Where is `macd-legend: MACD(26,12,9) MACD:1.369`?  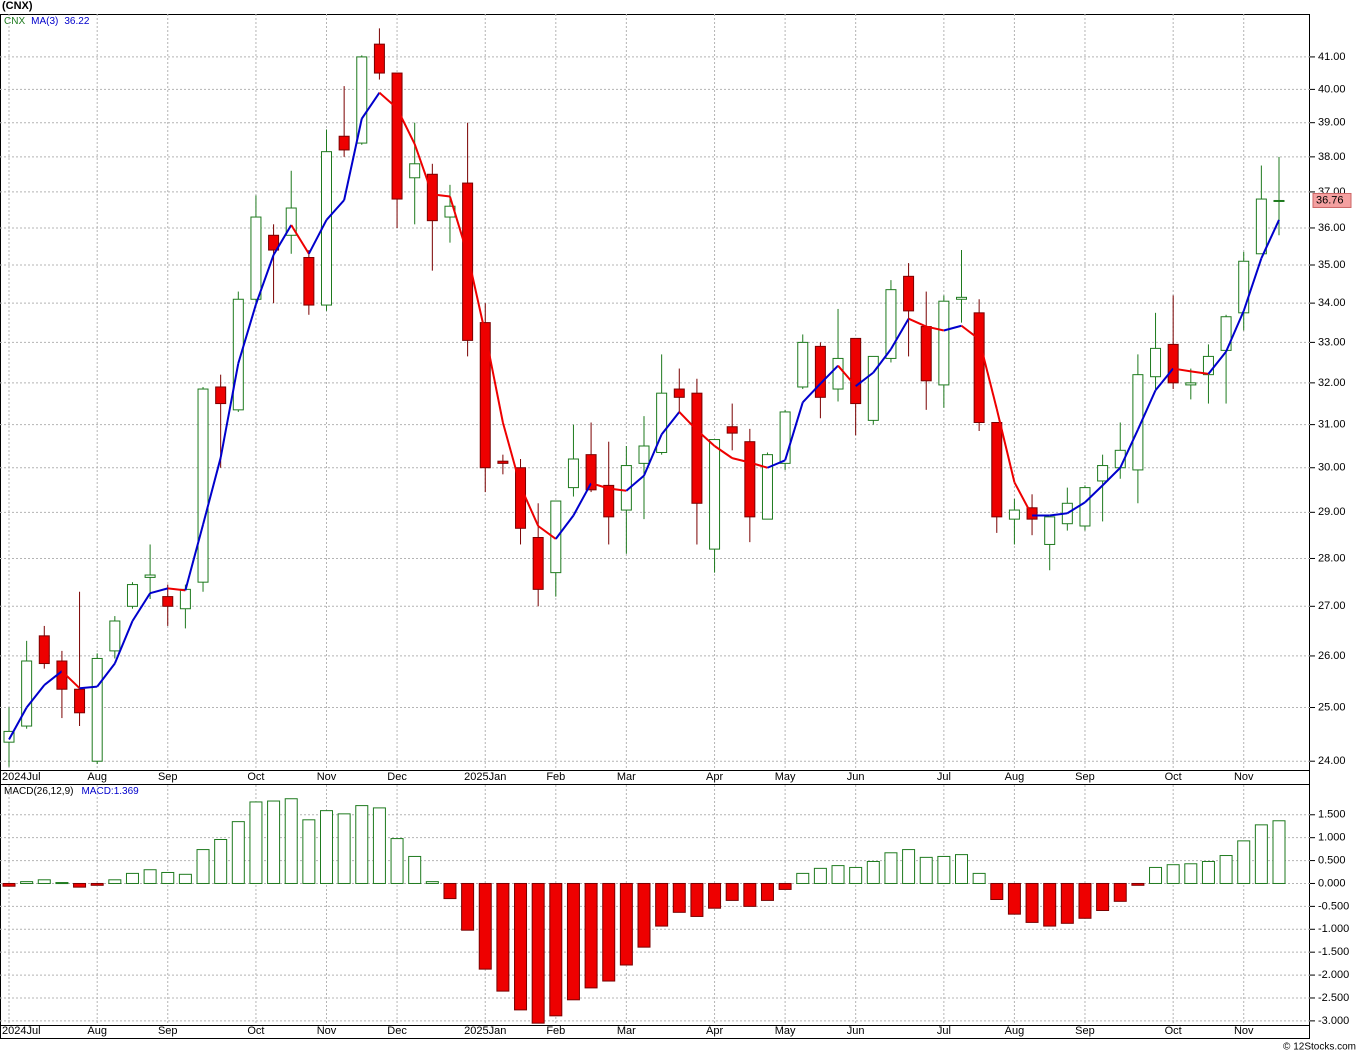
macd-legend: MACD(26,12,9) MACD:1.369 is located at coordinates (71, 791).